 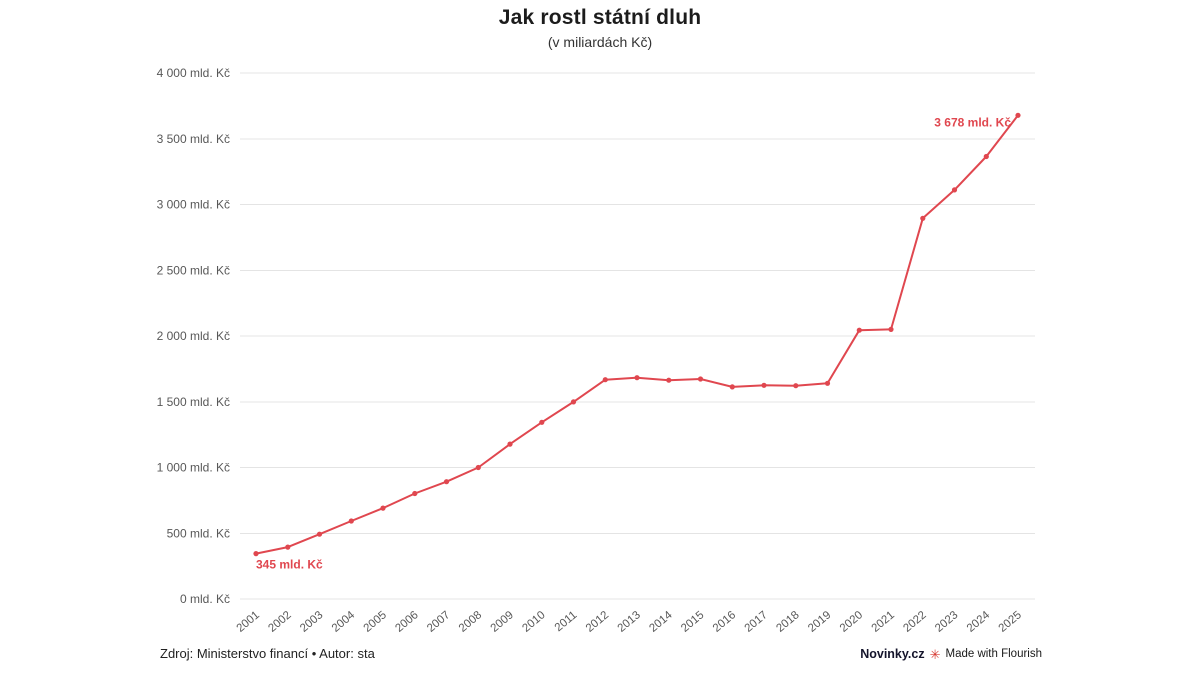 I want to click on y-axis-tick-label: 3 500 mld. Kč, so click(x=193, y=139).